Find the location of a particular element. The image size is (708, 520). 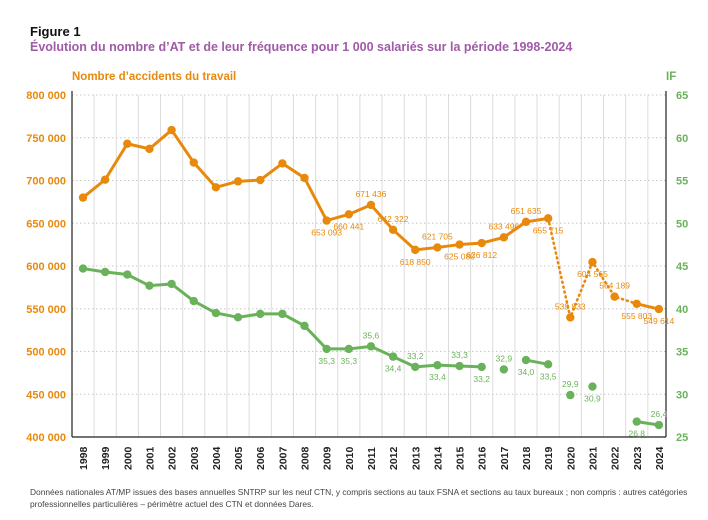

accidents-data-label: 633 496 is located at coordinates (503, 226).